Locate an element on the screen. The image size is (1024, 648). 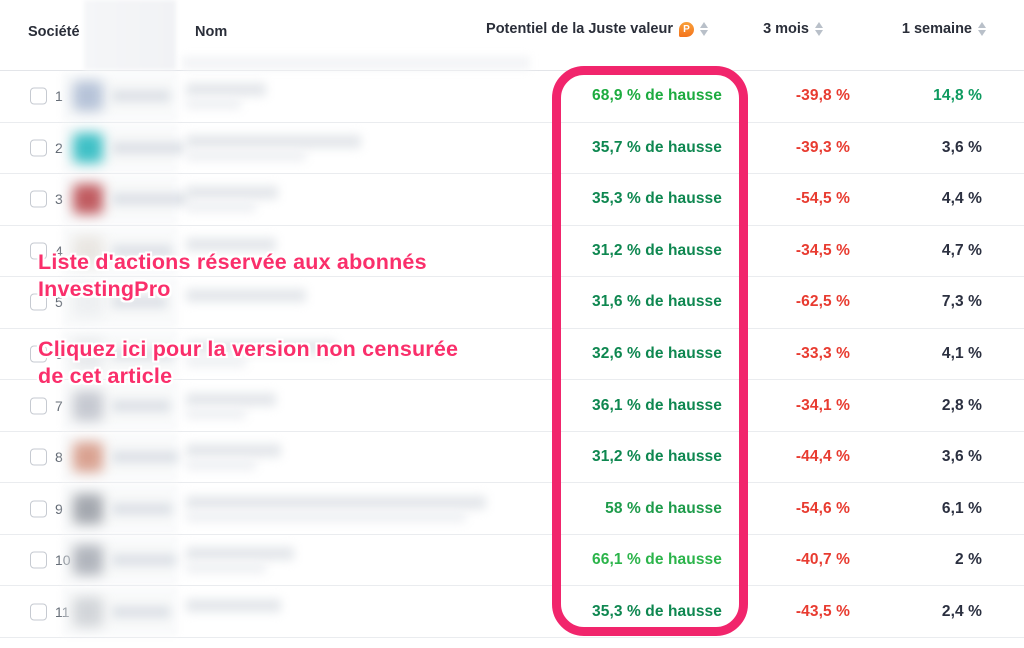
table-row: 8 31,2 % de hausse -44,4 % 3,6 % is located at coordinates (512, 457).